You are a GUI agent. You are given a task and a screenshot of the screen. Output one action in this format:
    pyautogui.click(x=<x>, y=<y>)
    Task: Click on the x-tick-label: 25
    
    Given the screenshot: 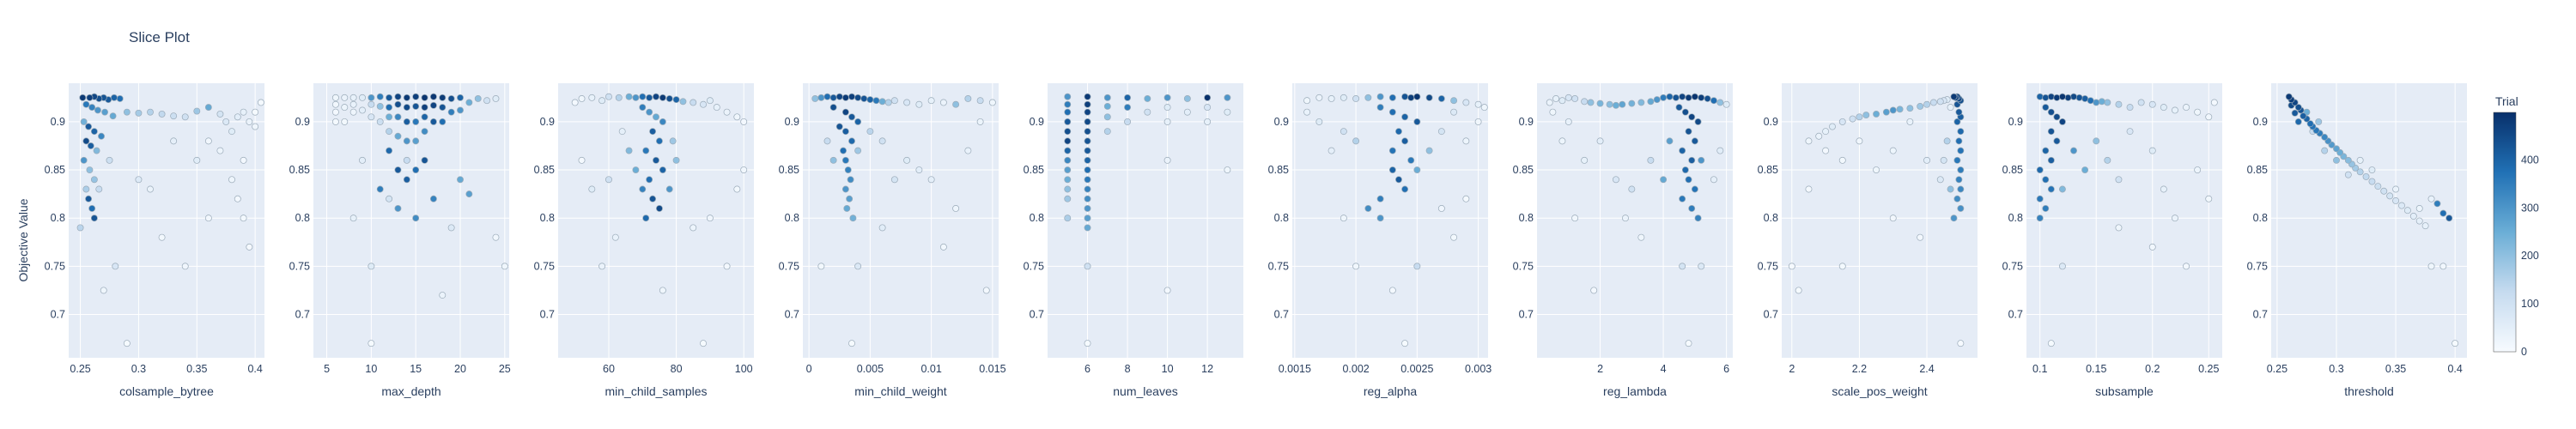 What is the action you would take?
    pyautogui.click(x=505, y=369)
    